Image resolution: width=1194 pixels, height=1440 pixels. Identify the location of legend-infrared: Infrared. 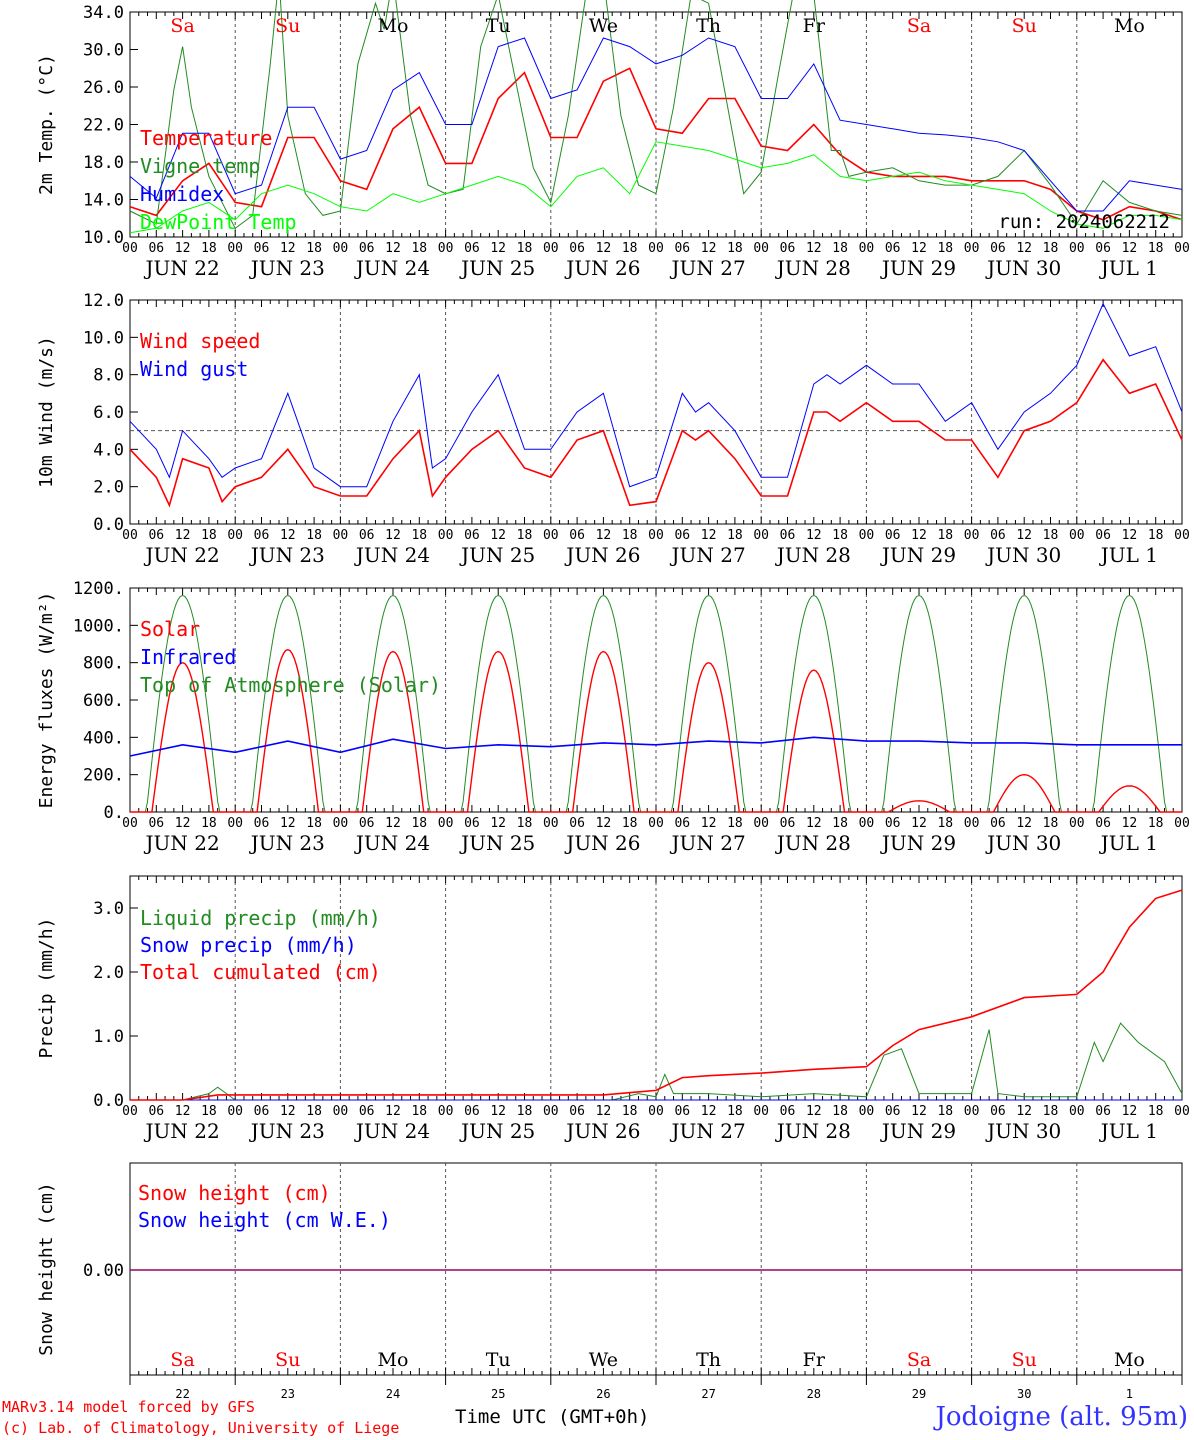
(188, 657).